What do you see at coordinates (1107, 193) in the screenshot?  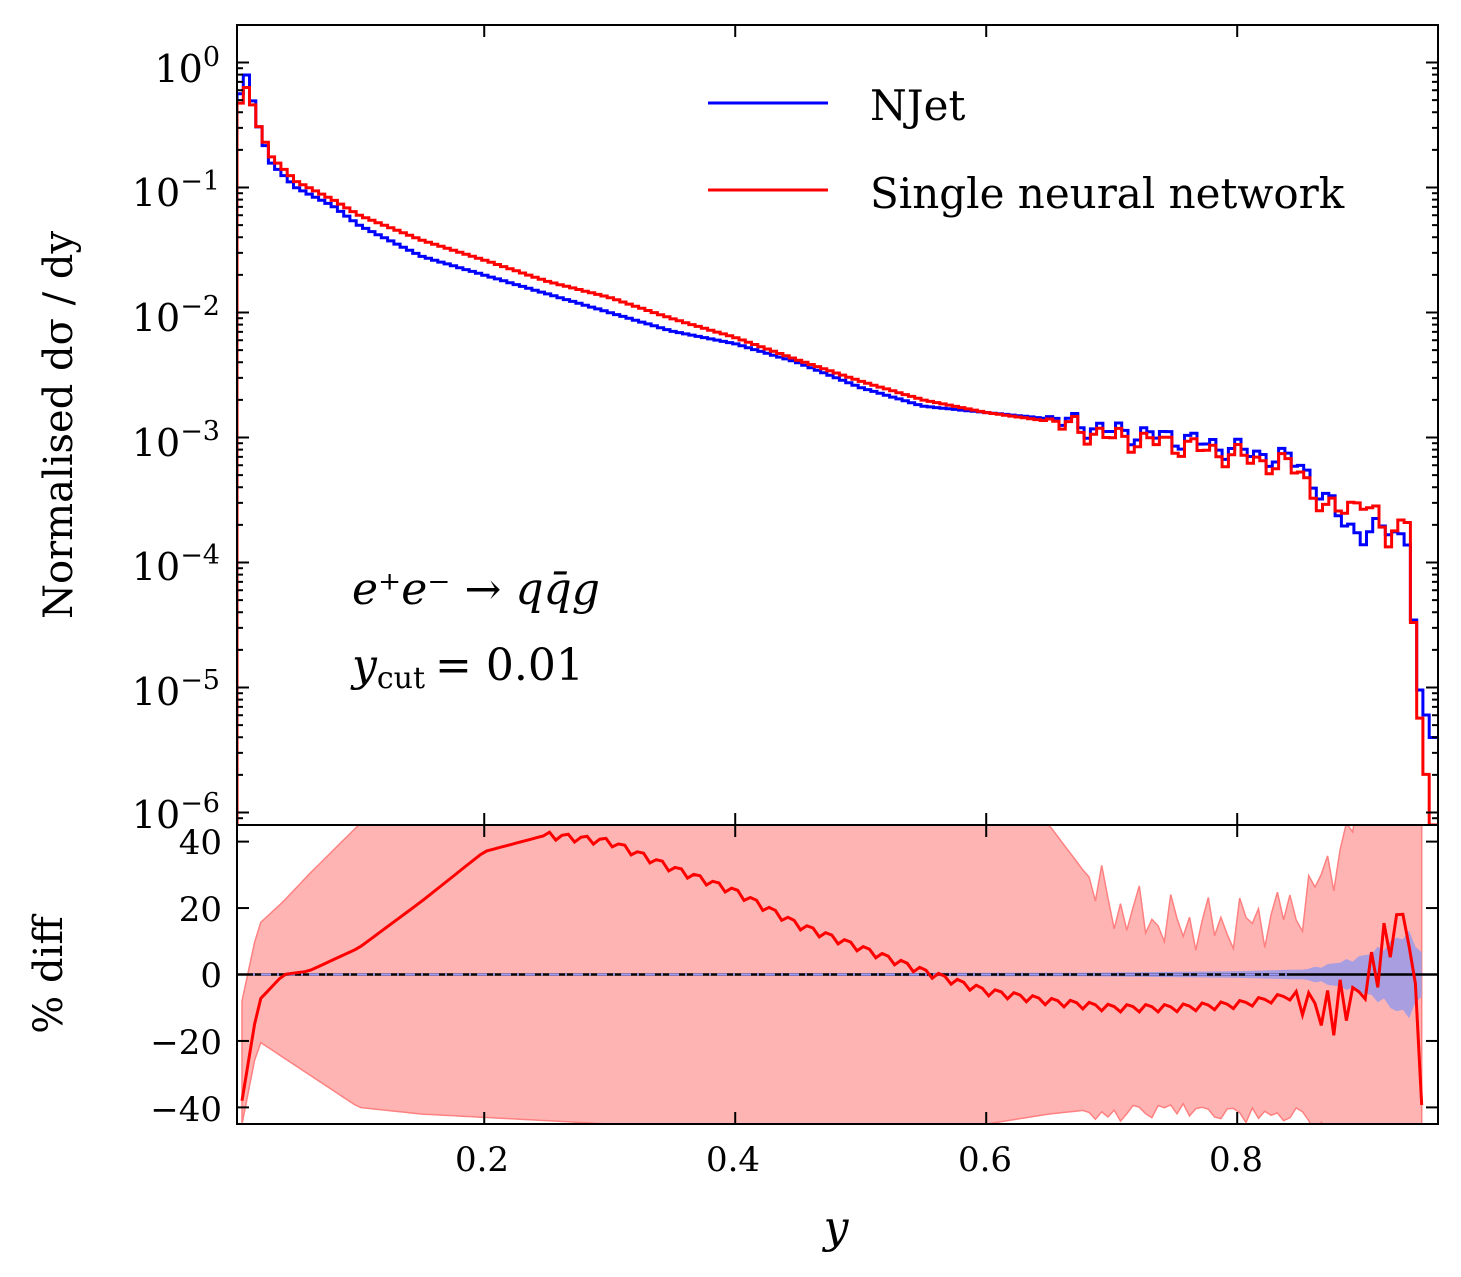 I see `legend-nn-label: Single neural network` at bounding box center [1107, 193].